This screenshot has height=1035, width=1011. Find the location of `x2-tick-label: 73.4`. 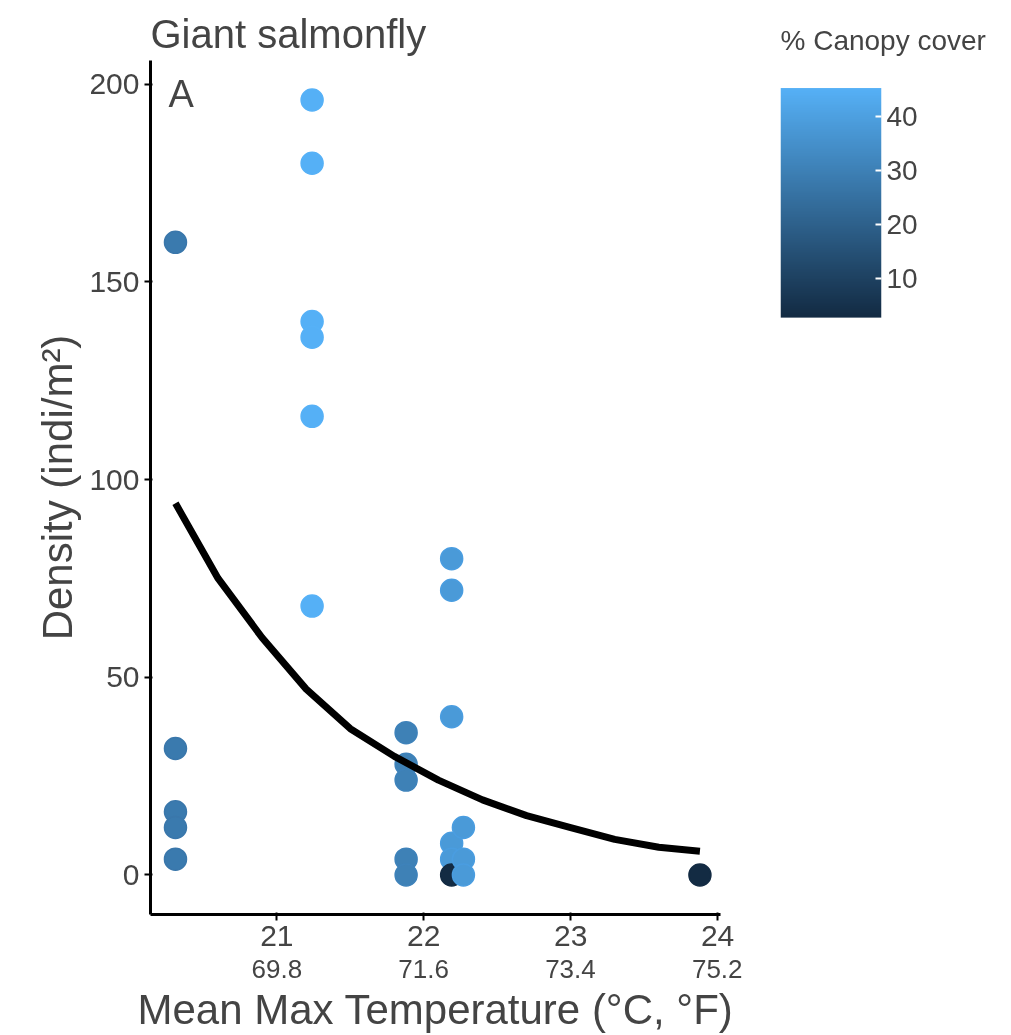

x2-tick-label: 73.4 is located at coordinates (570, 968).